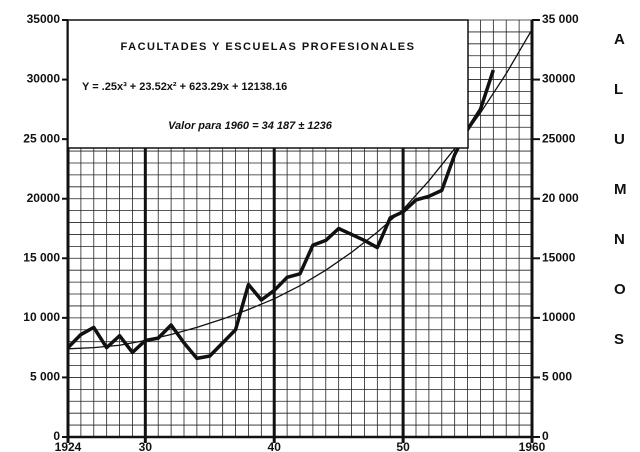  I want to click on x-tick-label: 50, so click(403, 446).